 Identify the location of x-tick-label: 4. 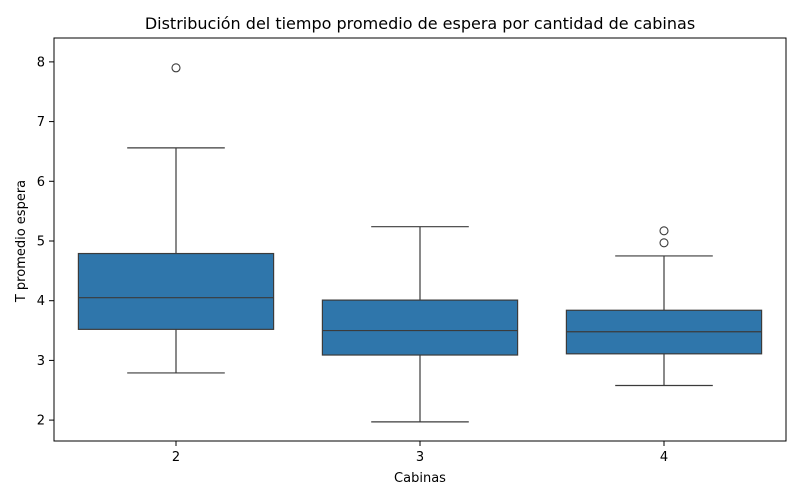
(664, 457).